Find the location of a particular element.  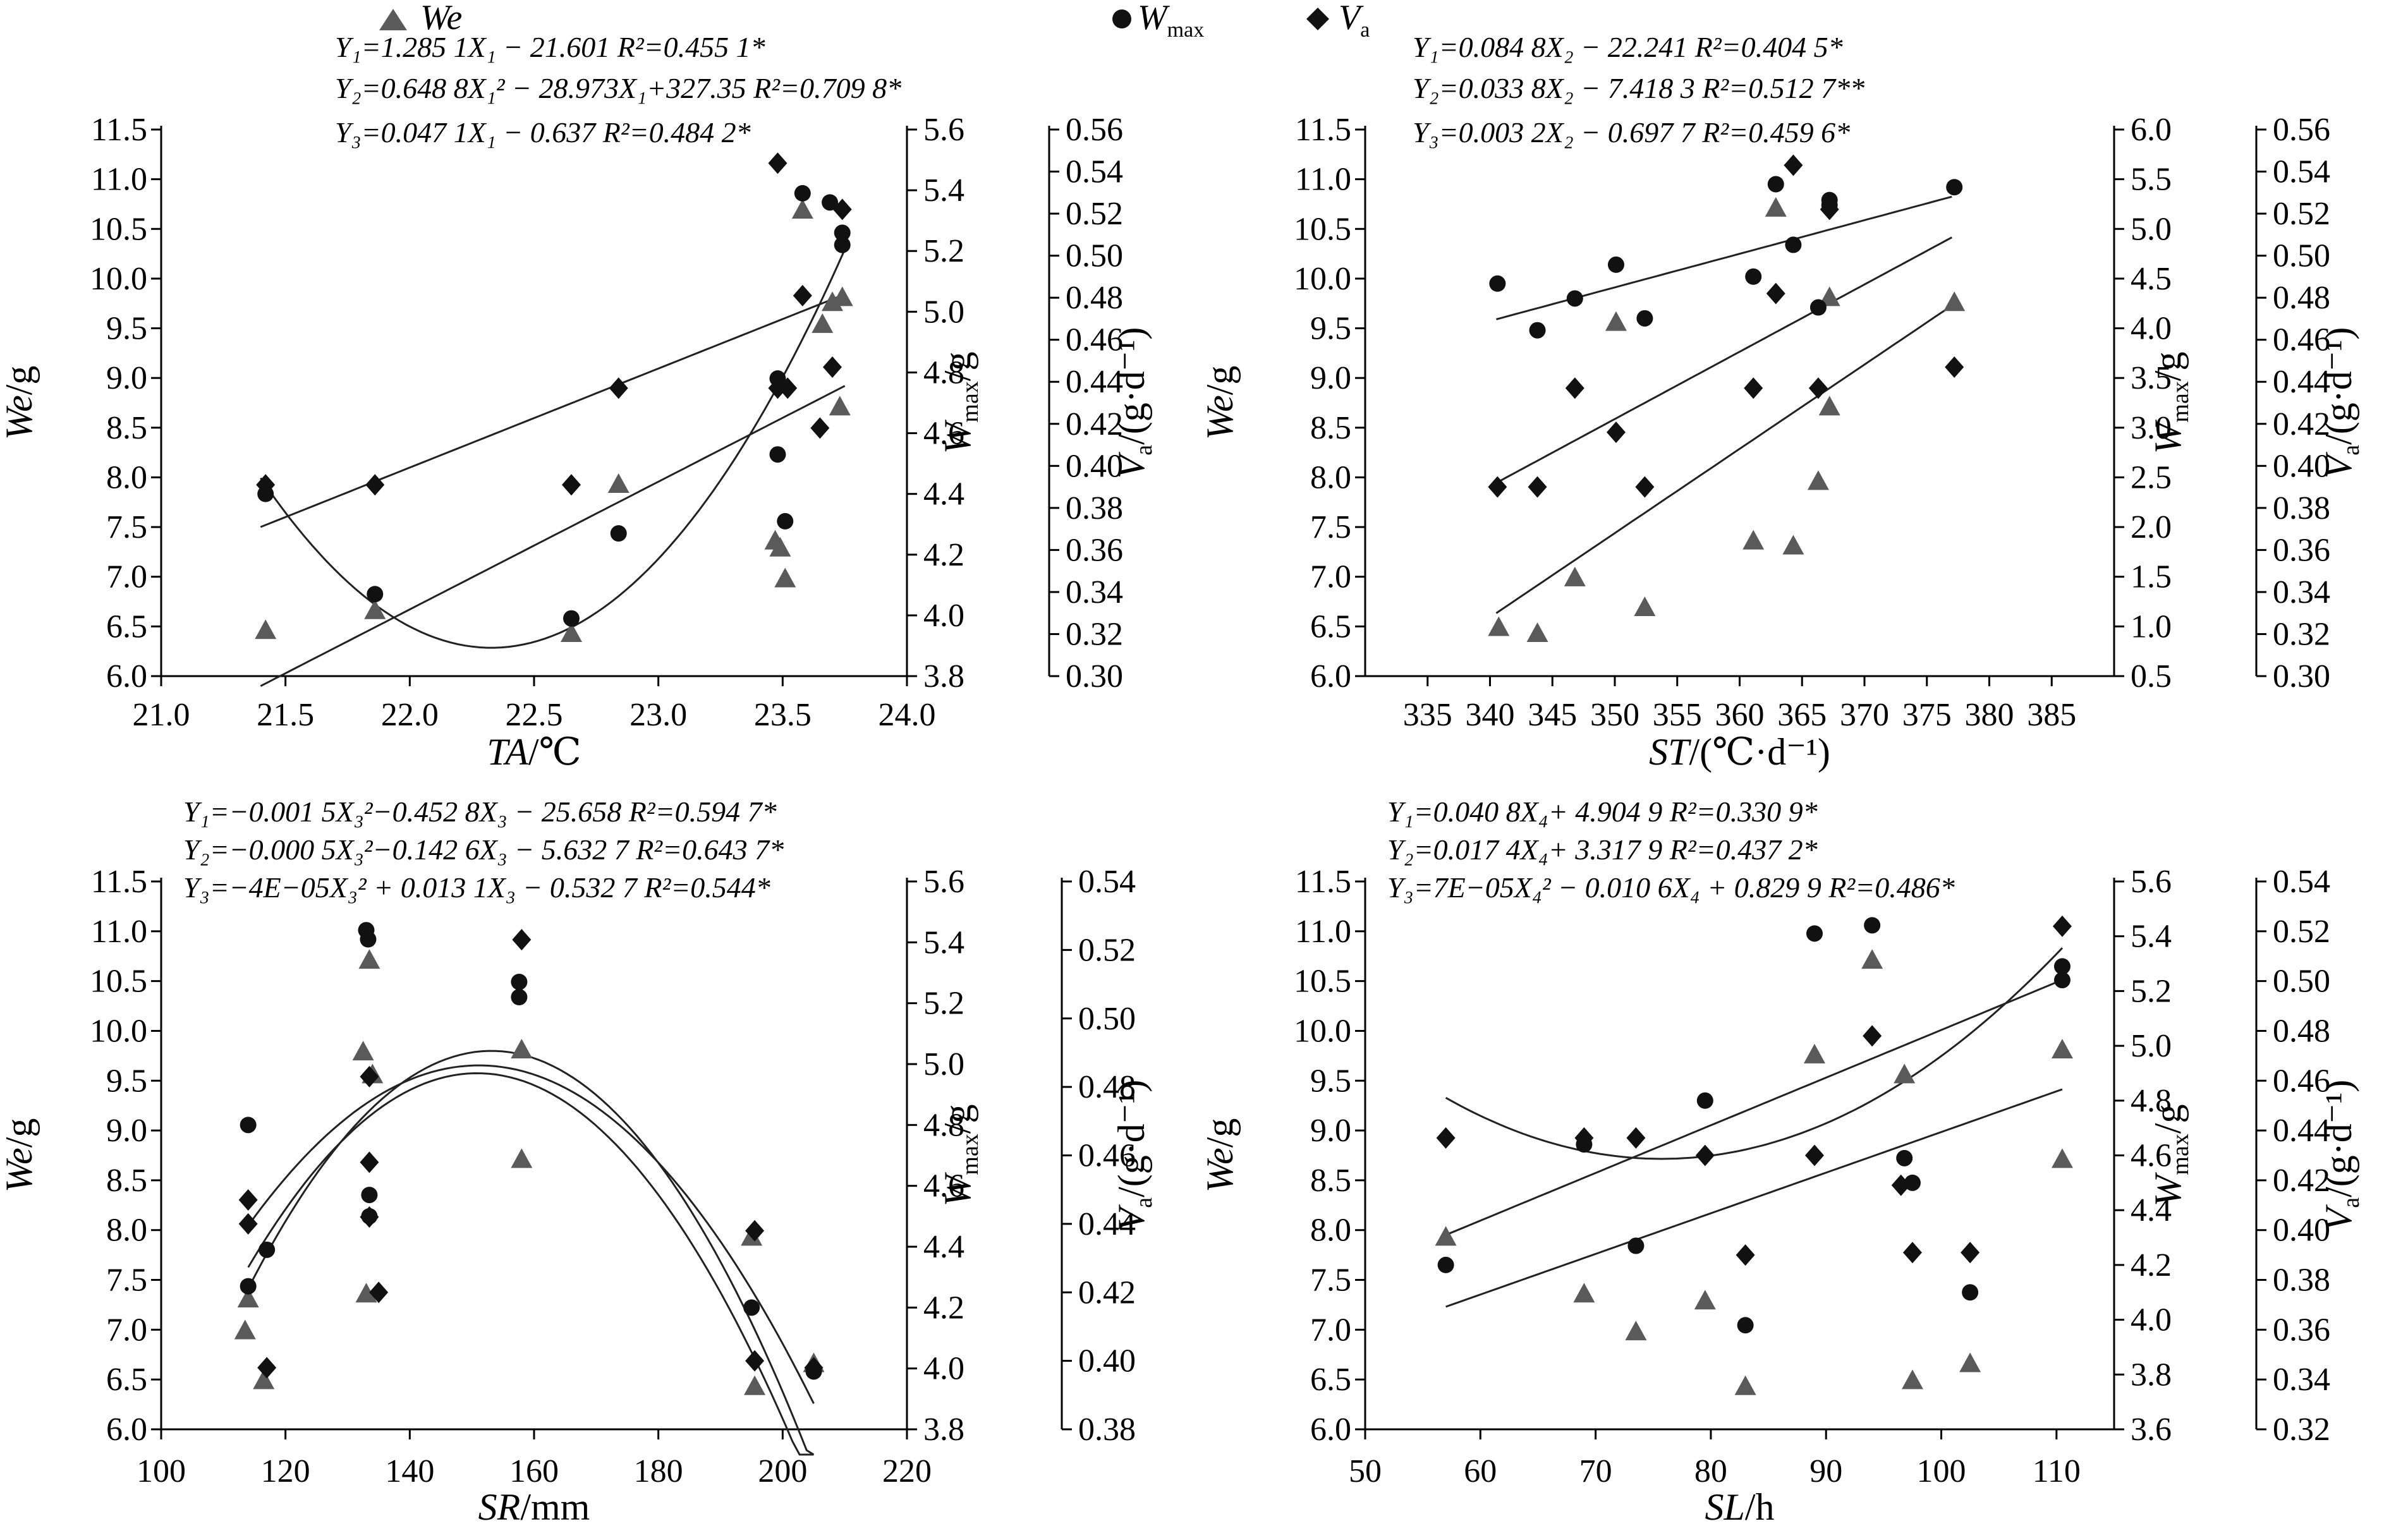

y2-axis-title-sub: max is located at coordinates (970, 1155).